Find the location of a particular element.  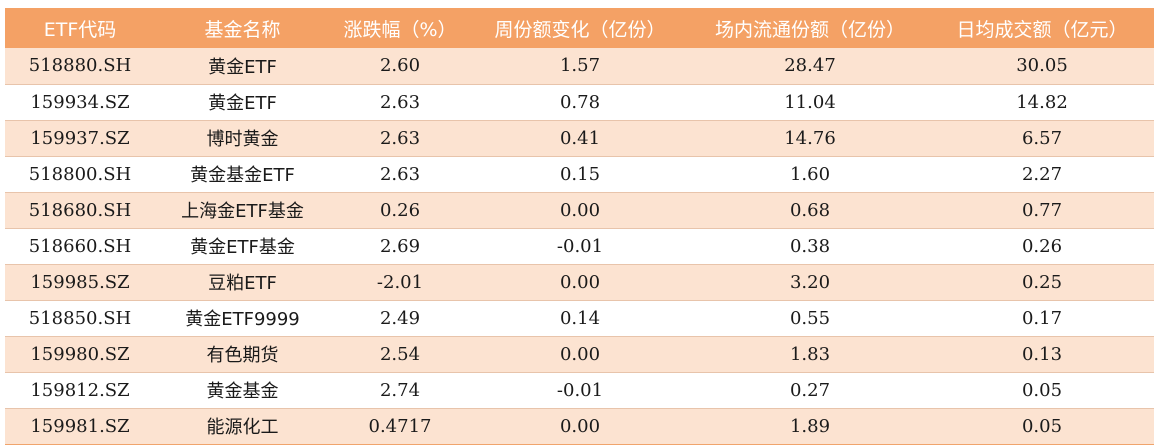

cell-etf-code: 518880.SH is located at coordinates (80, 66).